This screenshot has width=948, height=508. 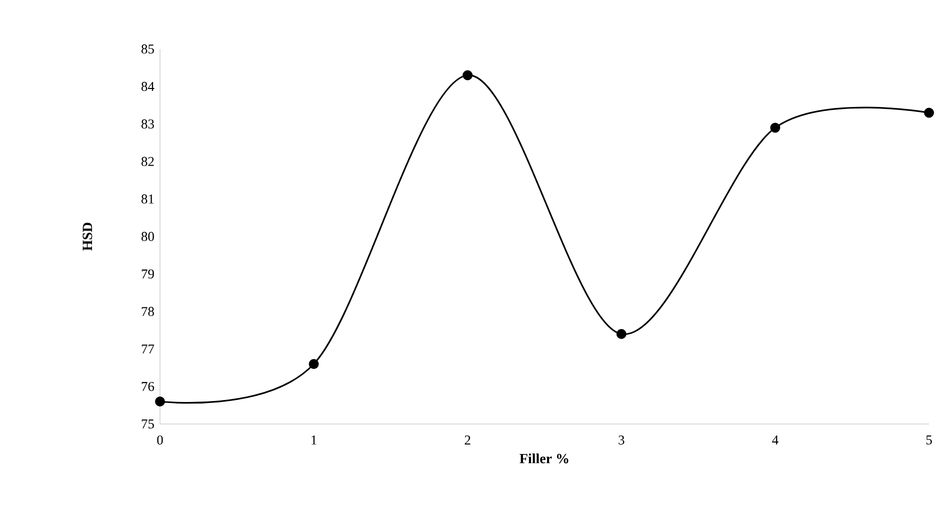 I want to click on x-tick-label: 3, so click(x=621, y=440).